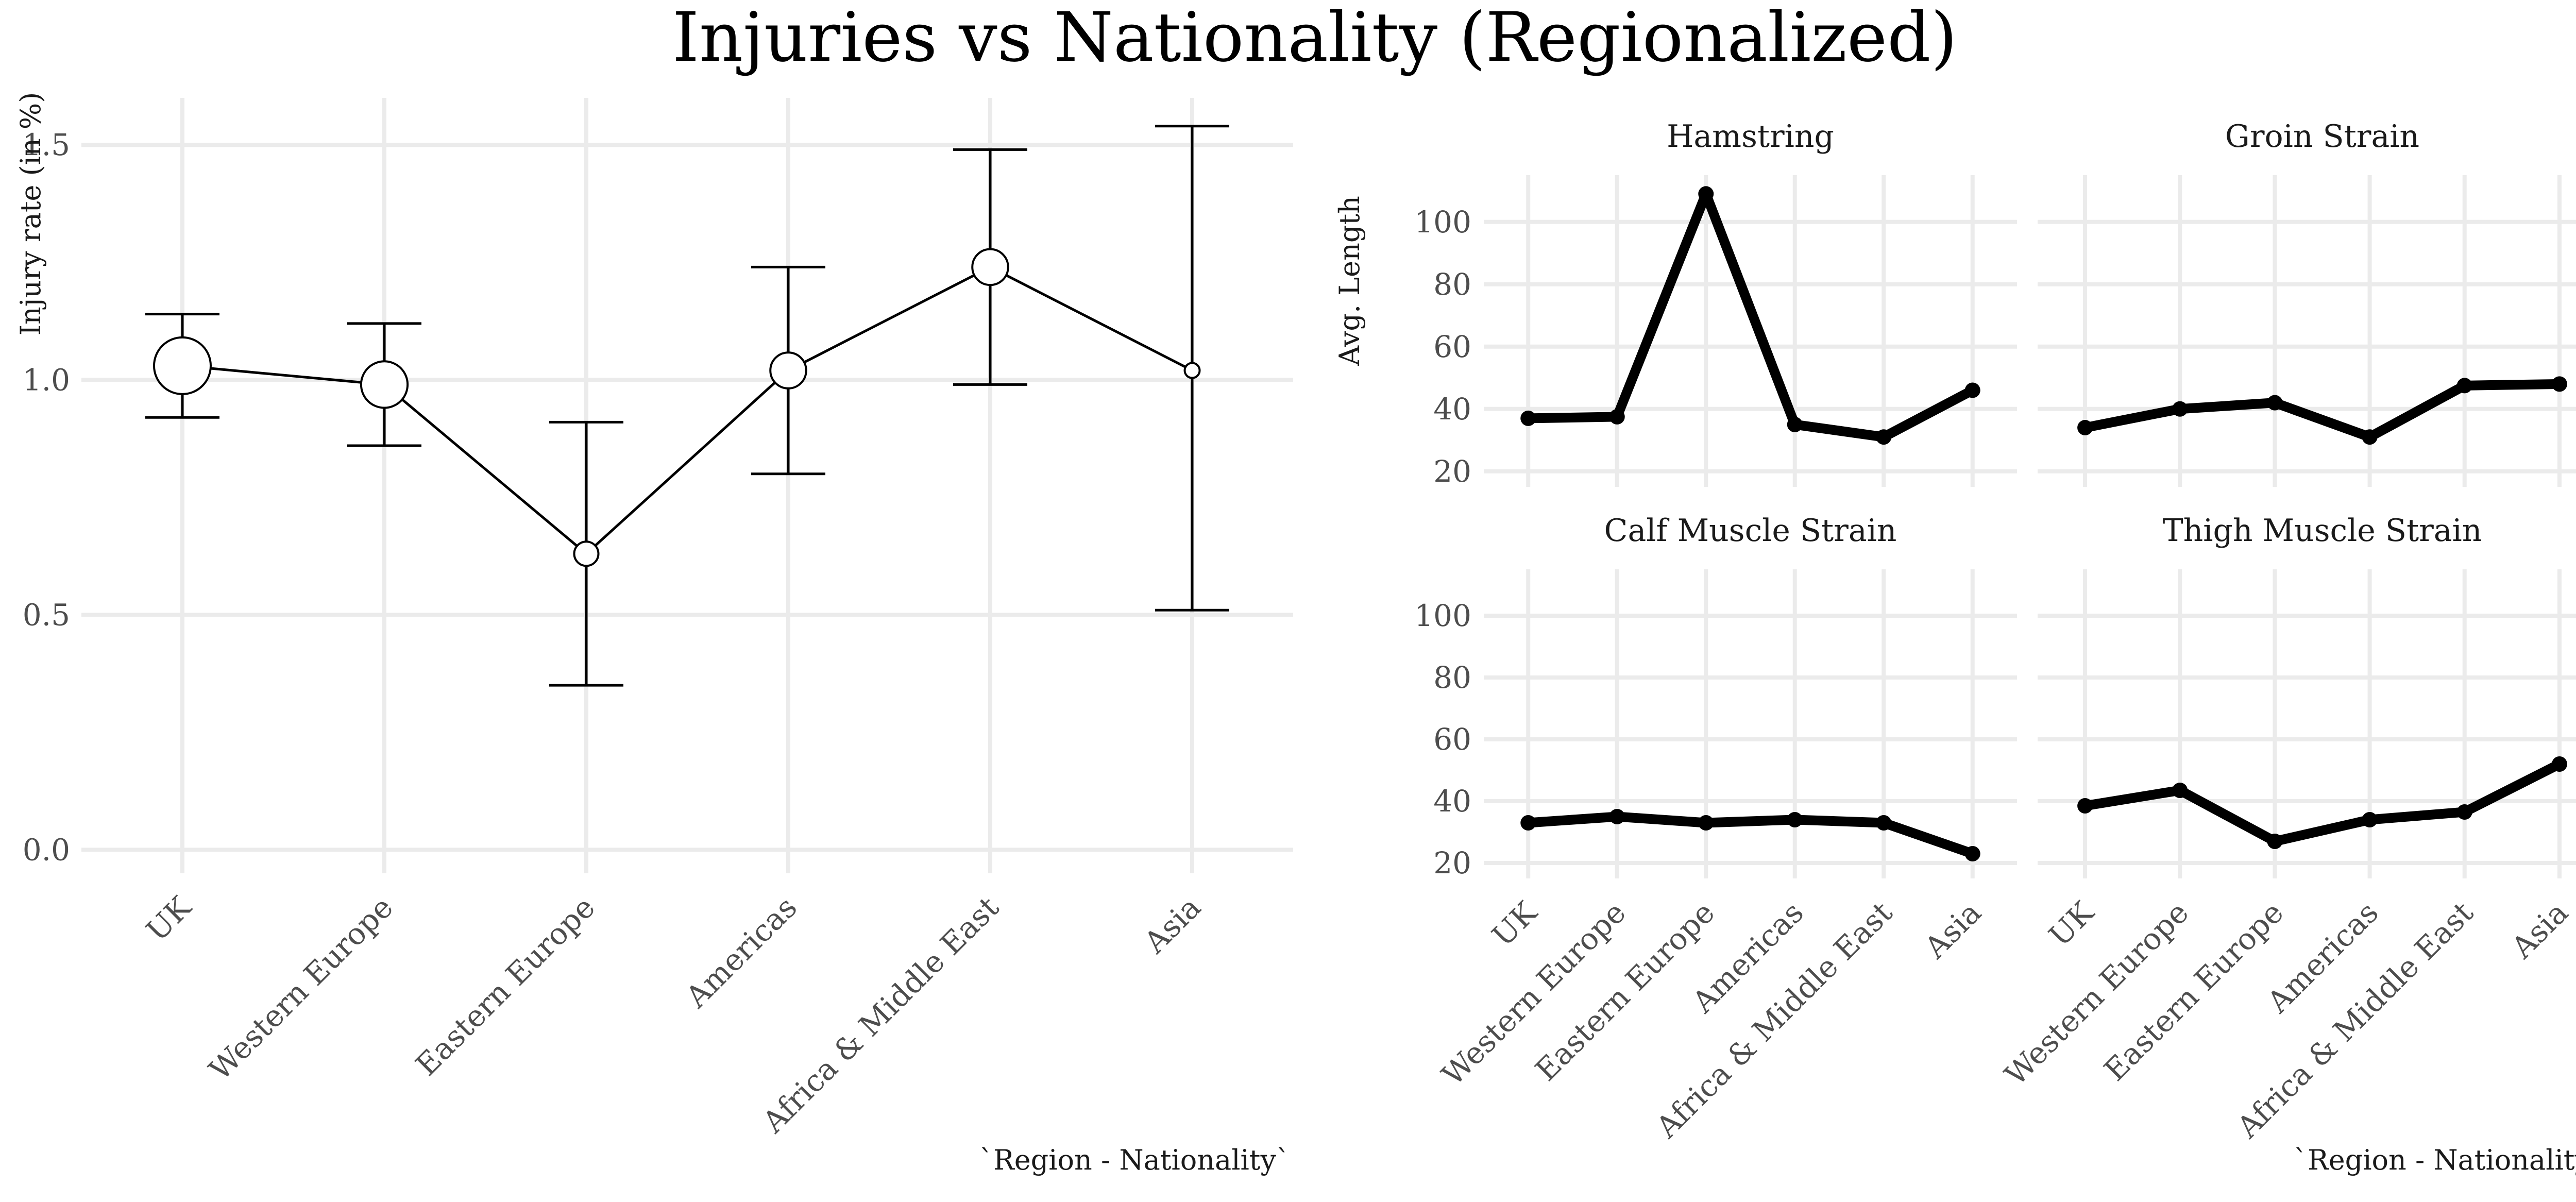  I want to click on facet-strip-label: Groin Strain, so click(2322, 137).